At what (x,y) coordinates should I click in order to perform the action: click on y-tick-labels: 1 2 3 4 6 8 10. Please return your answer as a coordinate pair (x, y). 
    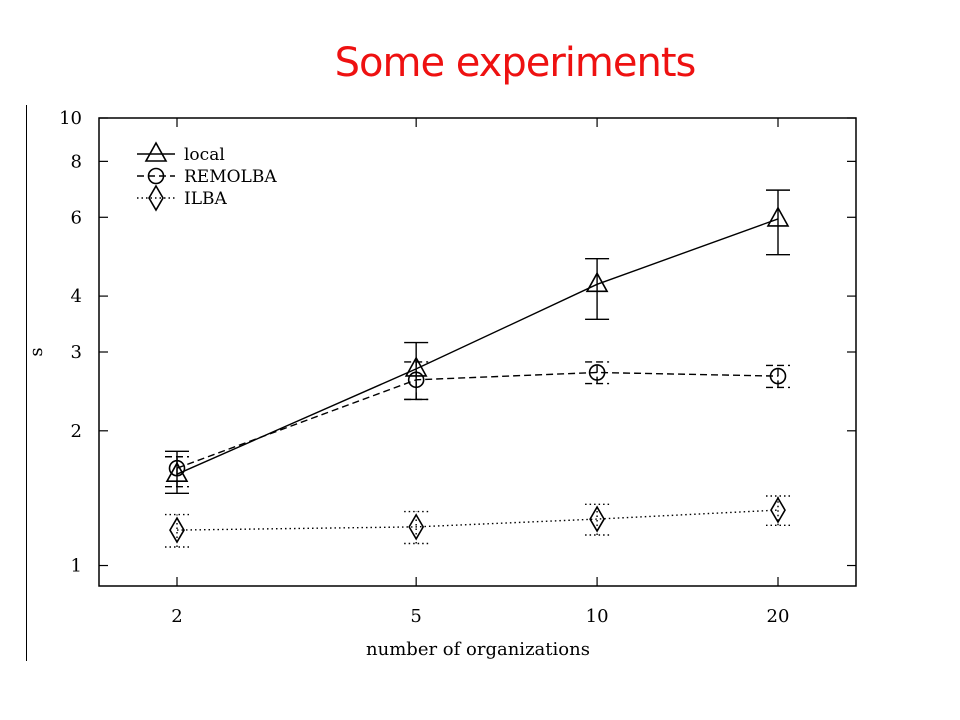
    Looking at the image, I should click on (70, 342).